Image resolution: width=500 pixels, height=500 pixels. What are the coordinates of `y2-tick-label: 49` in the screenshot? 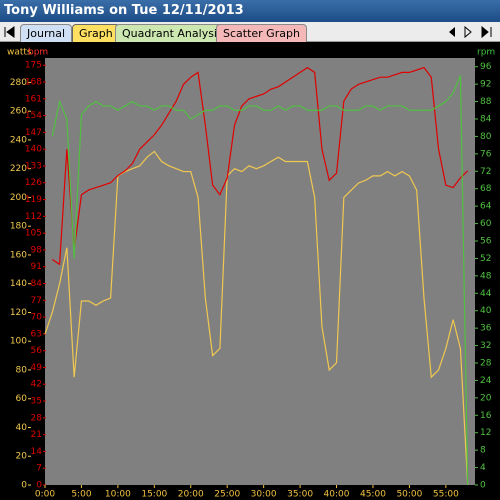 It's located at (37, 368).